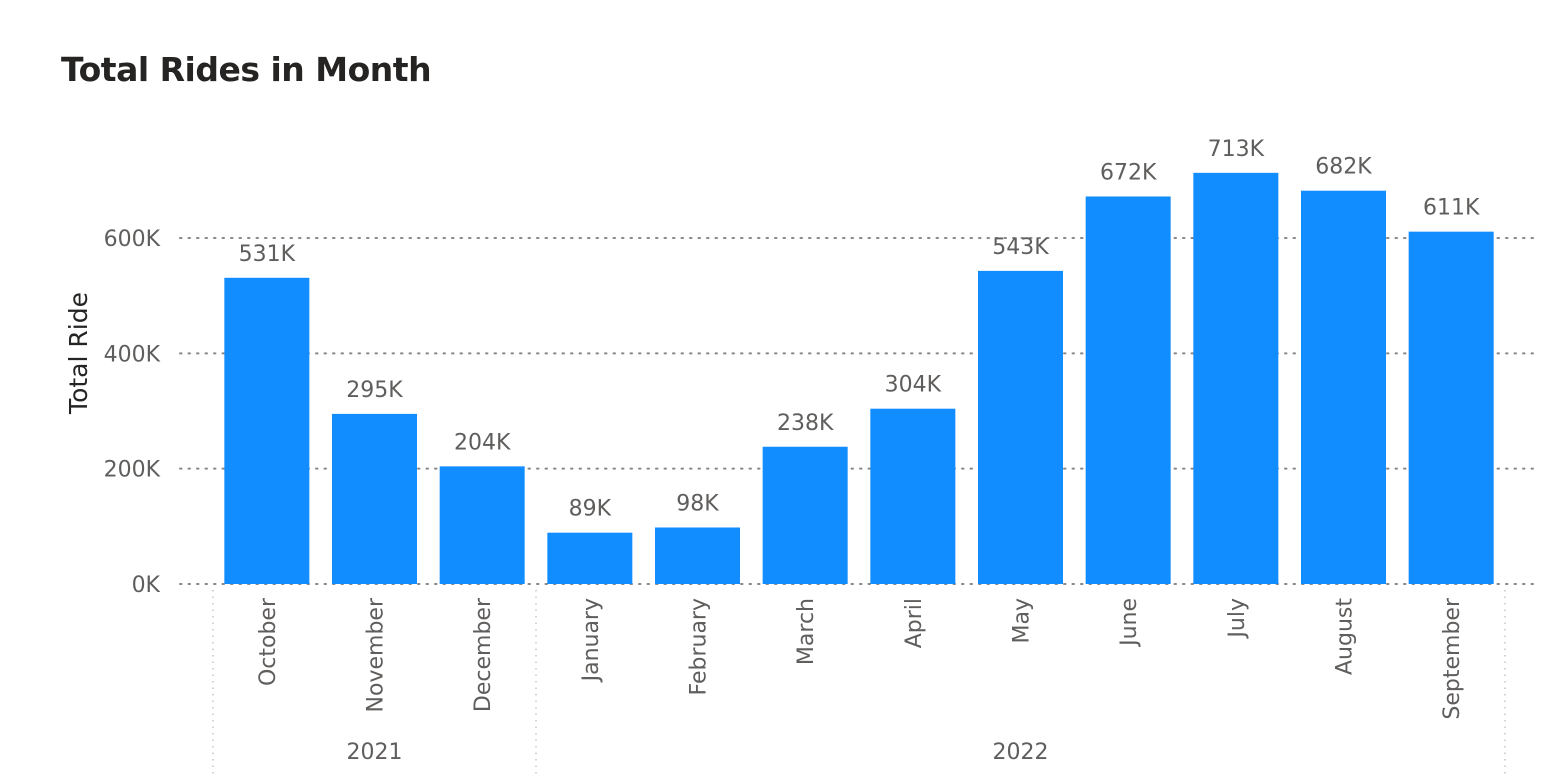  I want to click on x-category-label: June, so click(1129, 623).